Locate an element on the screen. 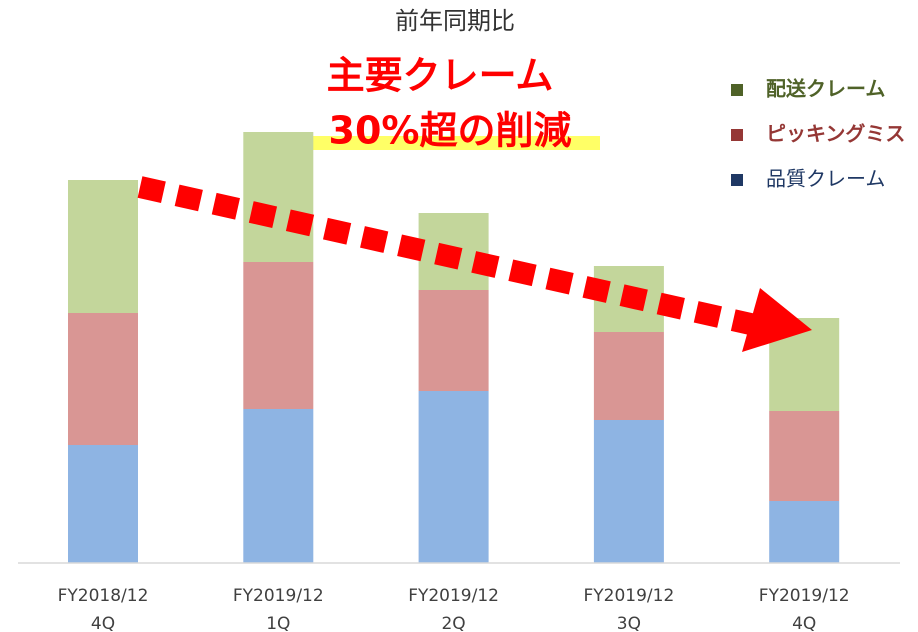  arrow-head is located at coordinates (777, 320).